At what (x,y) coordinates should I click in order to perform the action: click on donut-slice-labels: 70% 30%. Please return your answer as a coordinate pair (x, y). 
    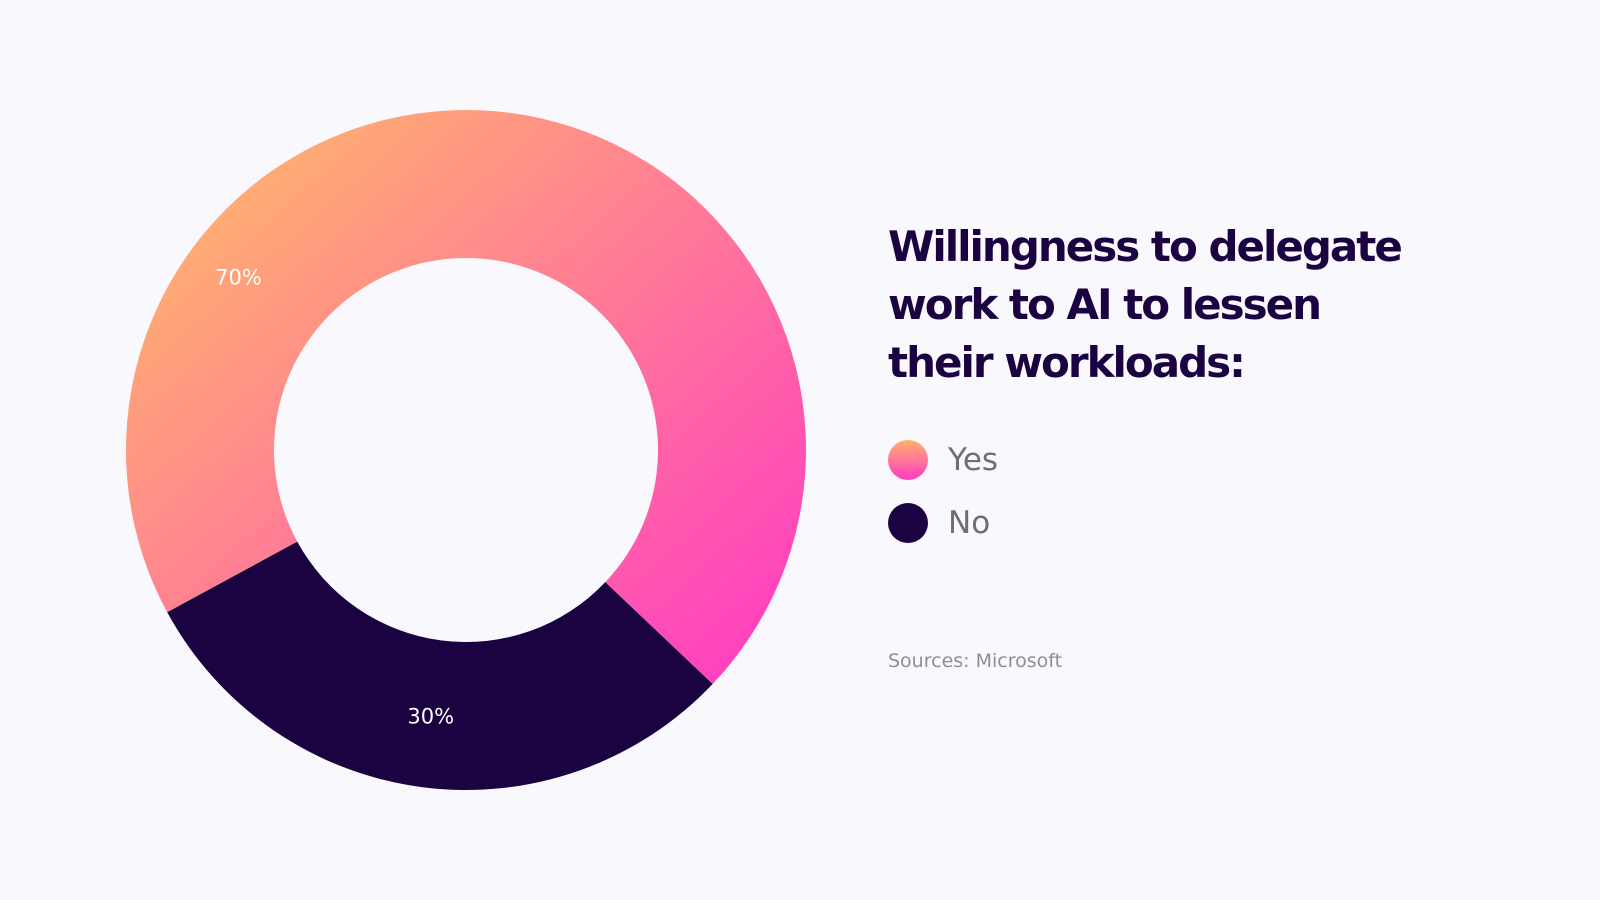
    Looking at the image, I should click on (334, 496).